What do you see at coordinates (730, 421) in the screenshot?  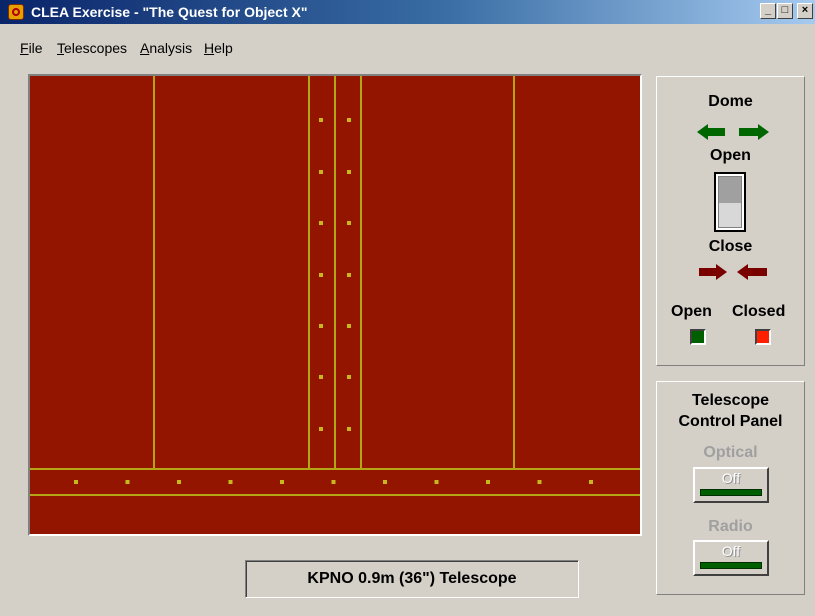 I see `control-panel-title-2: Control Panel` at bounding box center [730, 421].